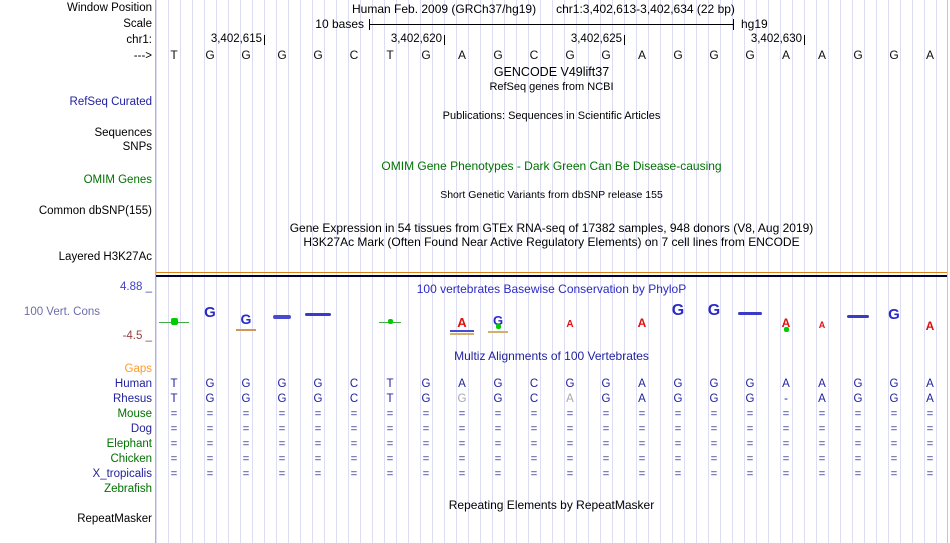 The image size is (950, 543). Describe the element at coordinates (137, 147) in the screenshot. I see `side-label-snps: SNPs` at that location.